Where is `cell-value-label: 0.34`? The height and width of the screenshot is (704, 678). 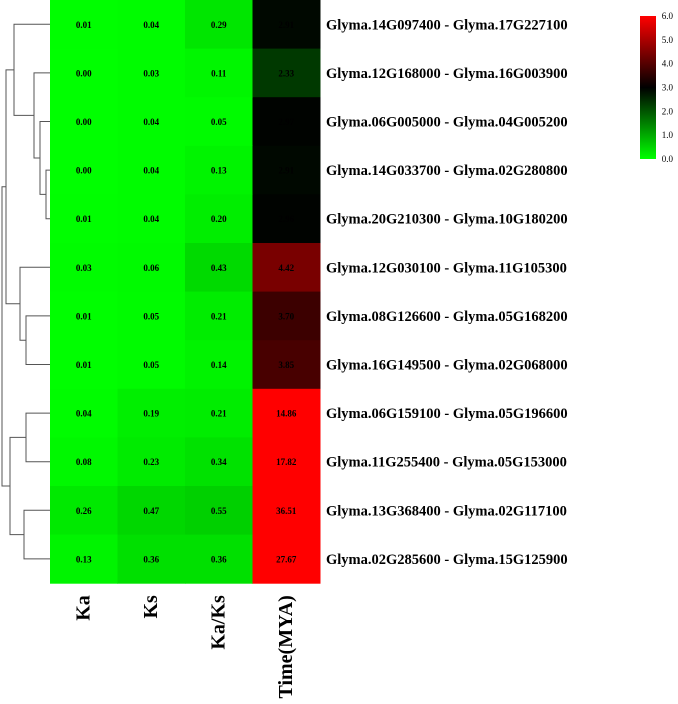
cell-value-label: 0.34 is located at coordinates (219, 462).